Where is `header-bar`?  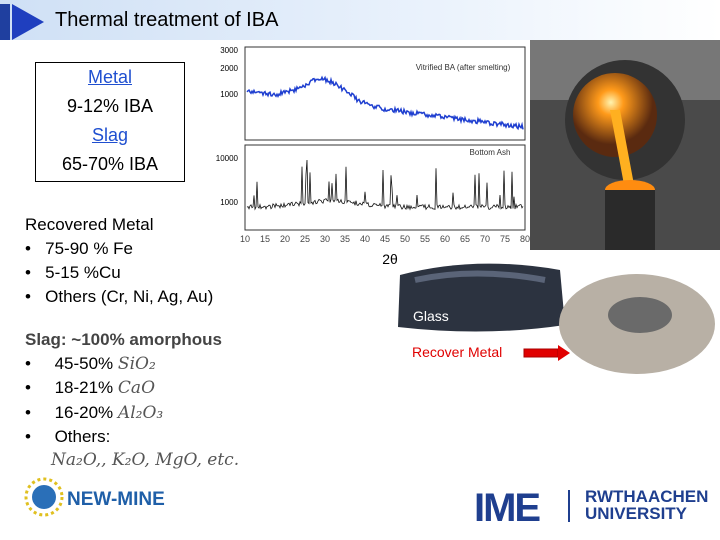
header-bar is located at coordinates (360, 20).